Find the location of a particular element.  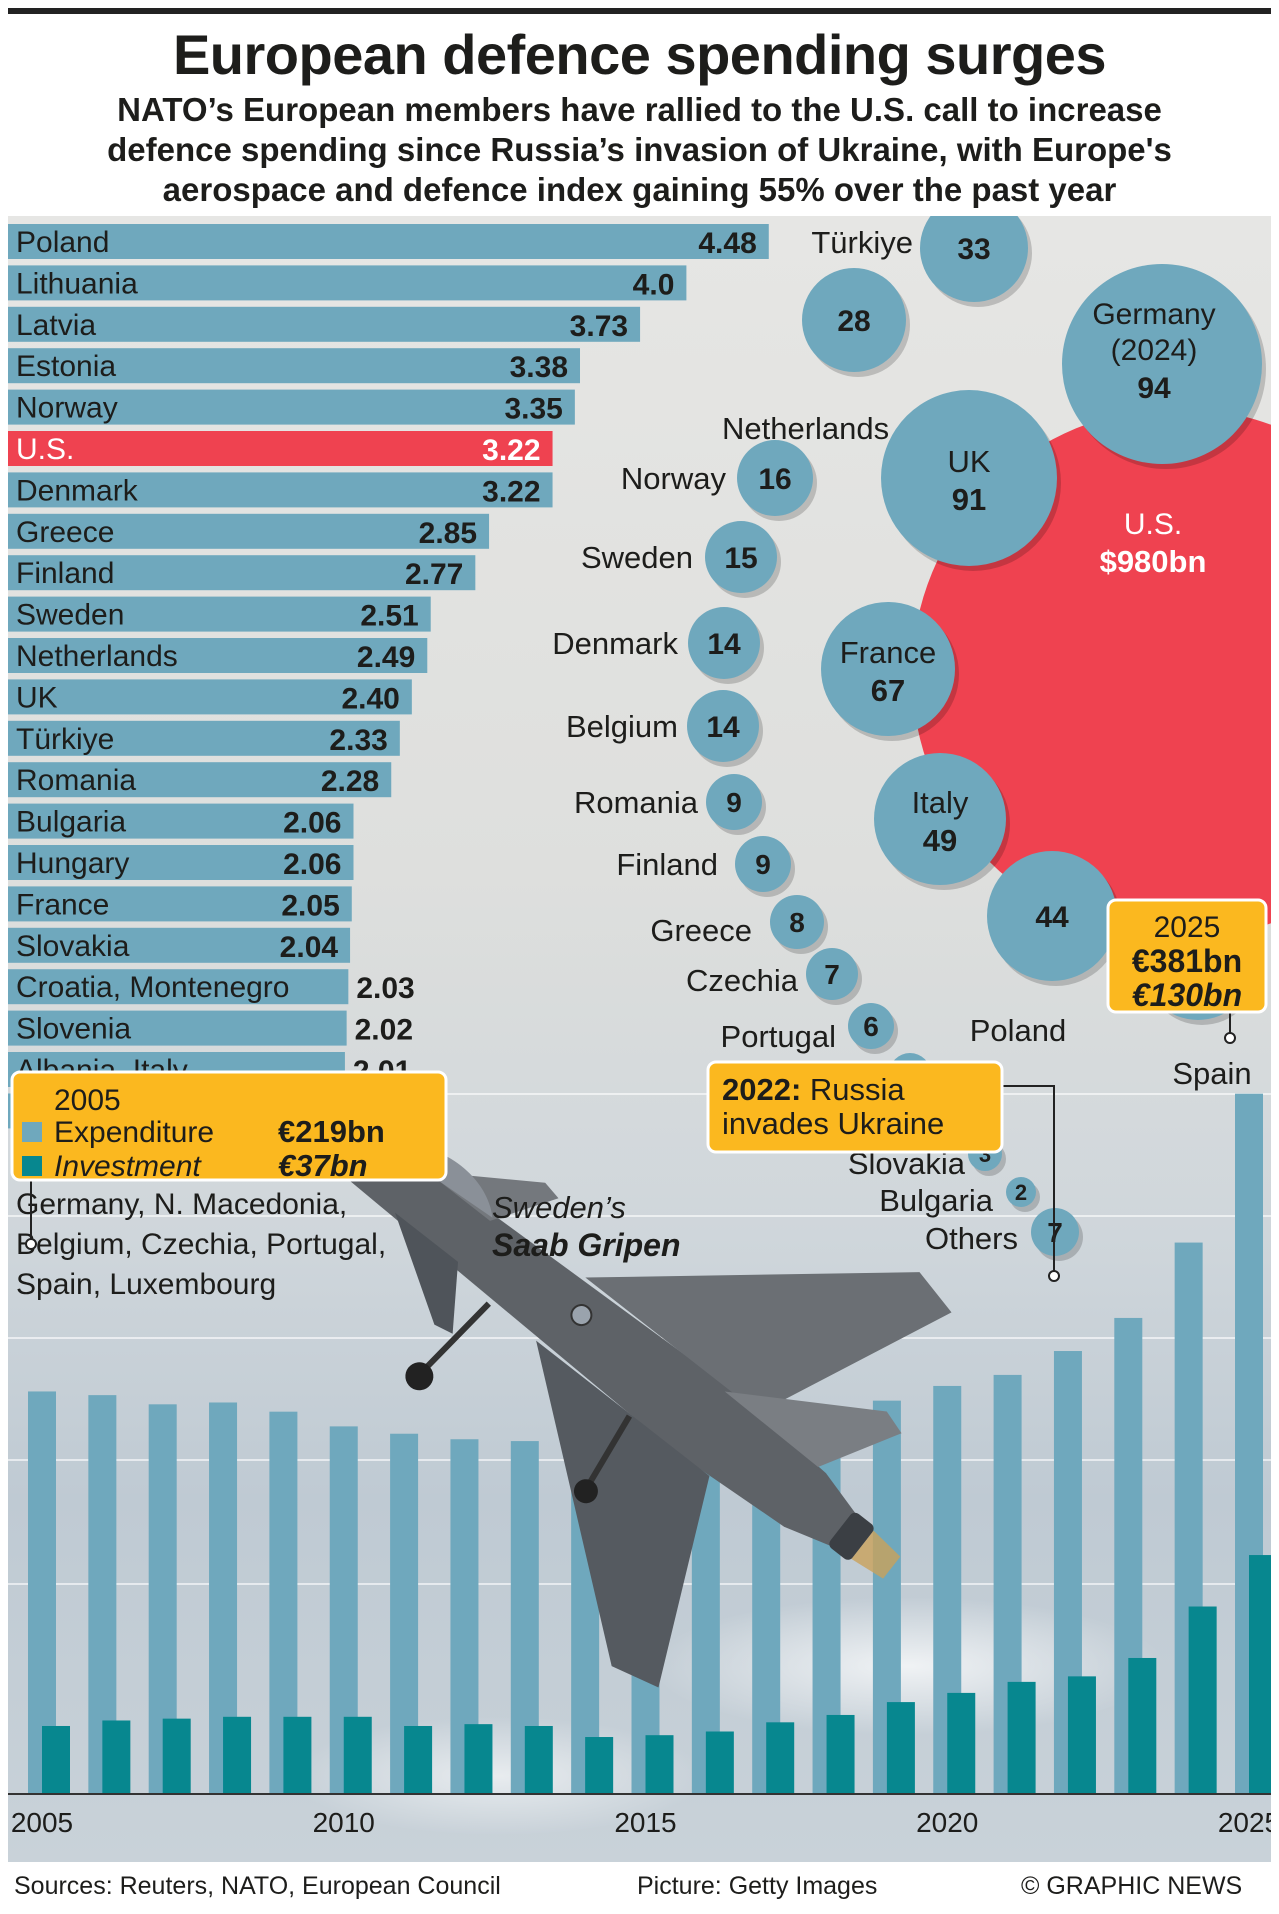

aircraft-caption-2: Saab Gripen is located at coordinates (586, 1245).